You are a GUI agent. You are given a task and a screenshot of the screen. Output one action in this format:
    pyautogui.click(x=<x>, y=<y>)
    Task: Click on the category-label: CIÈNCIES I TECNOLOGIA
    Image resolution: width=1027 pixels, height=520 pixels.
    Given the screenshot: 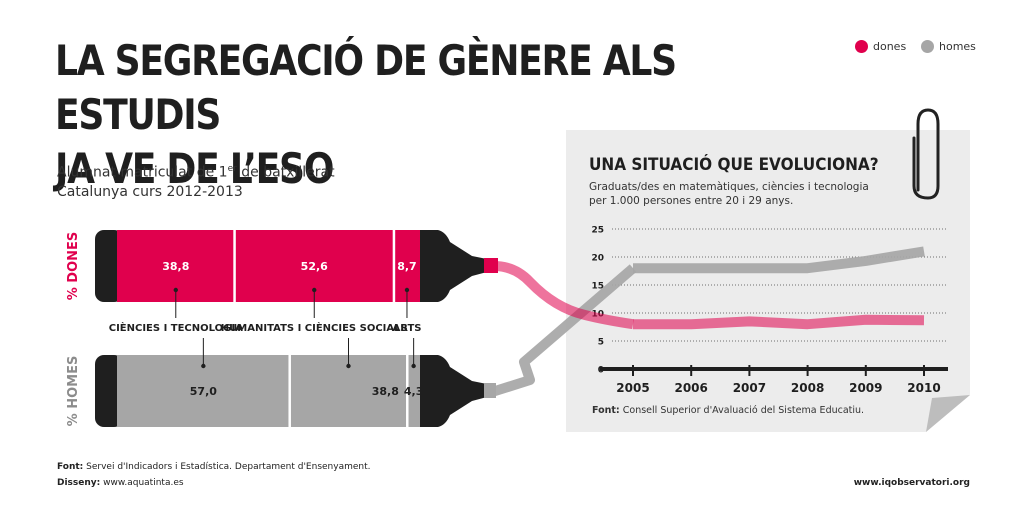 What is the action you would take?
    pyautogui.click(x=176, y=327)
    